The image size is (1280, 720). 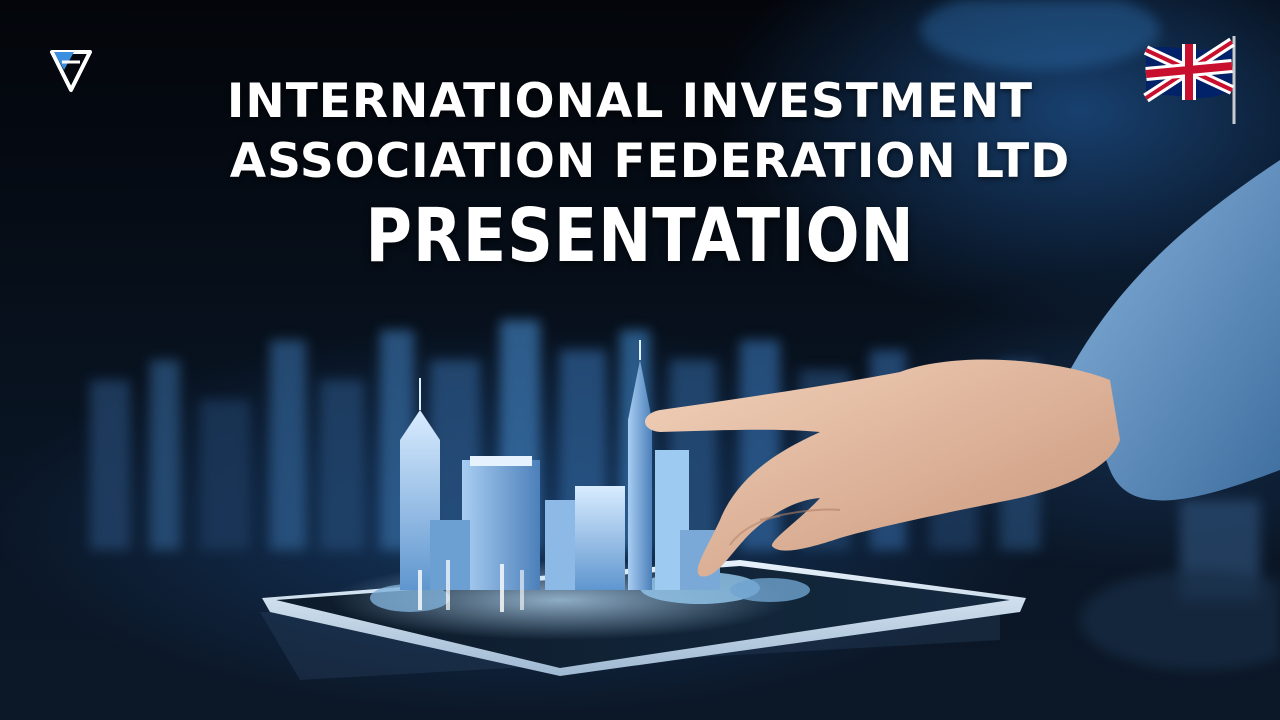 I want to click on hand, so click(x=882, y=468).